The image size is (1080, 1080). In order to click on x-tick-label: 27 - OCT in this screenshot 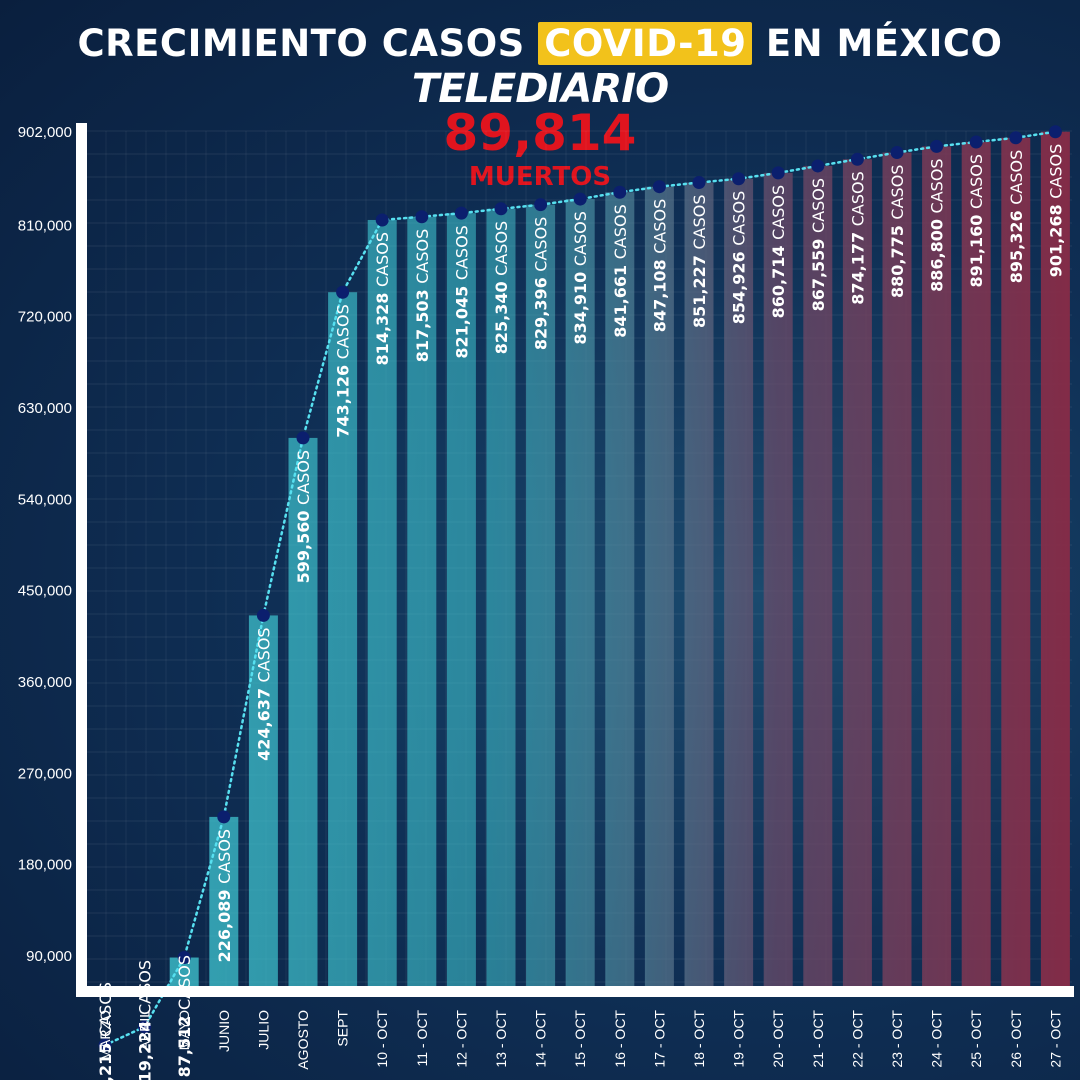, I will do `click(1055, 1039)`.